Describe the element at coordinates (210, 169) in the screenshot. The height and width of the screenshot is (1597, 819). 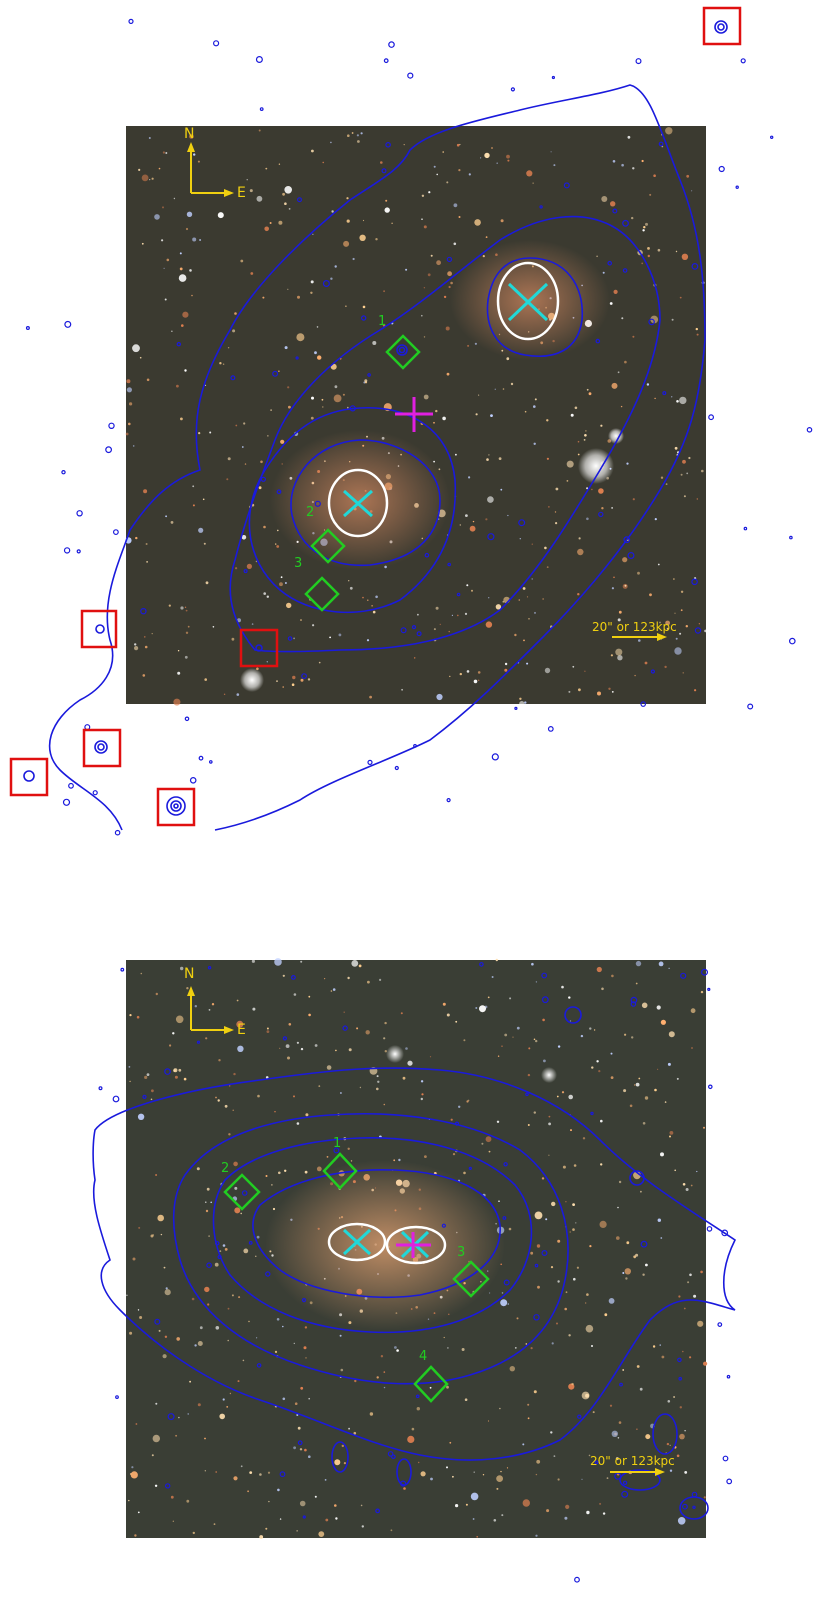
I see `compass` at that location.